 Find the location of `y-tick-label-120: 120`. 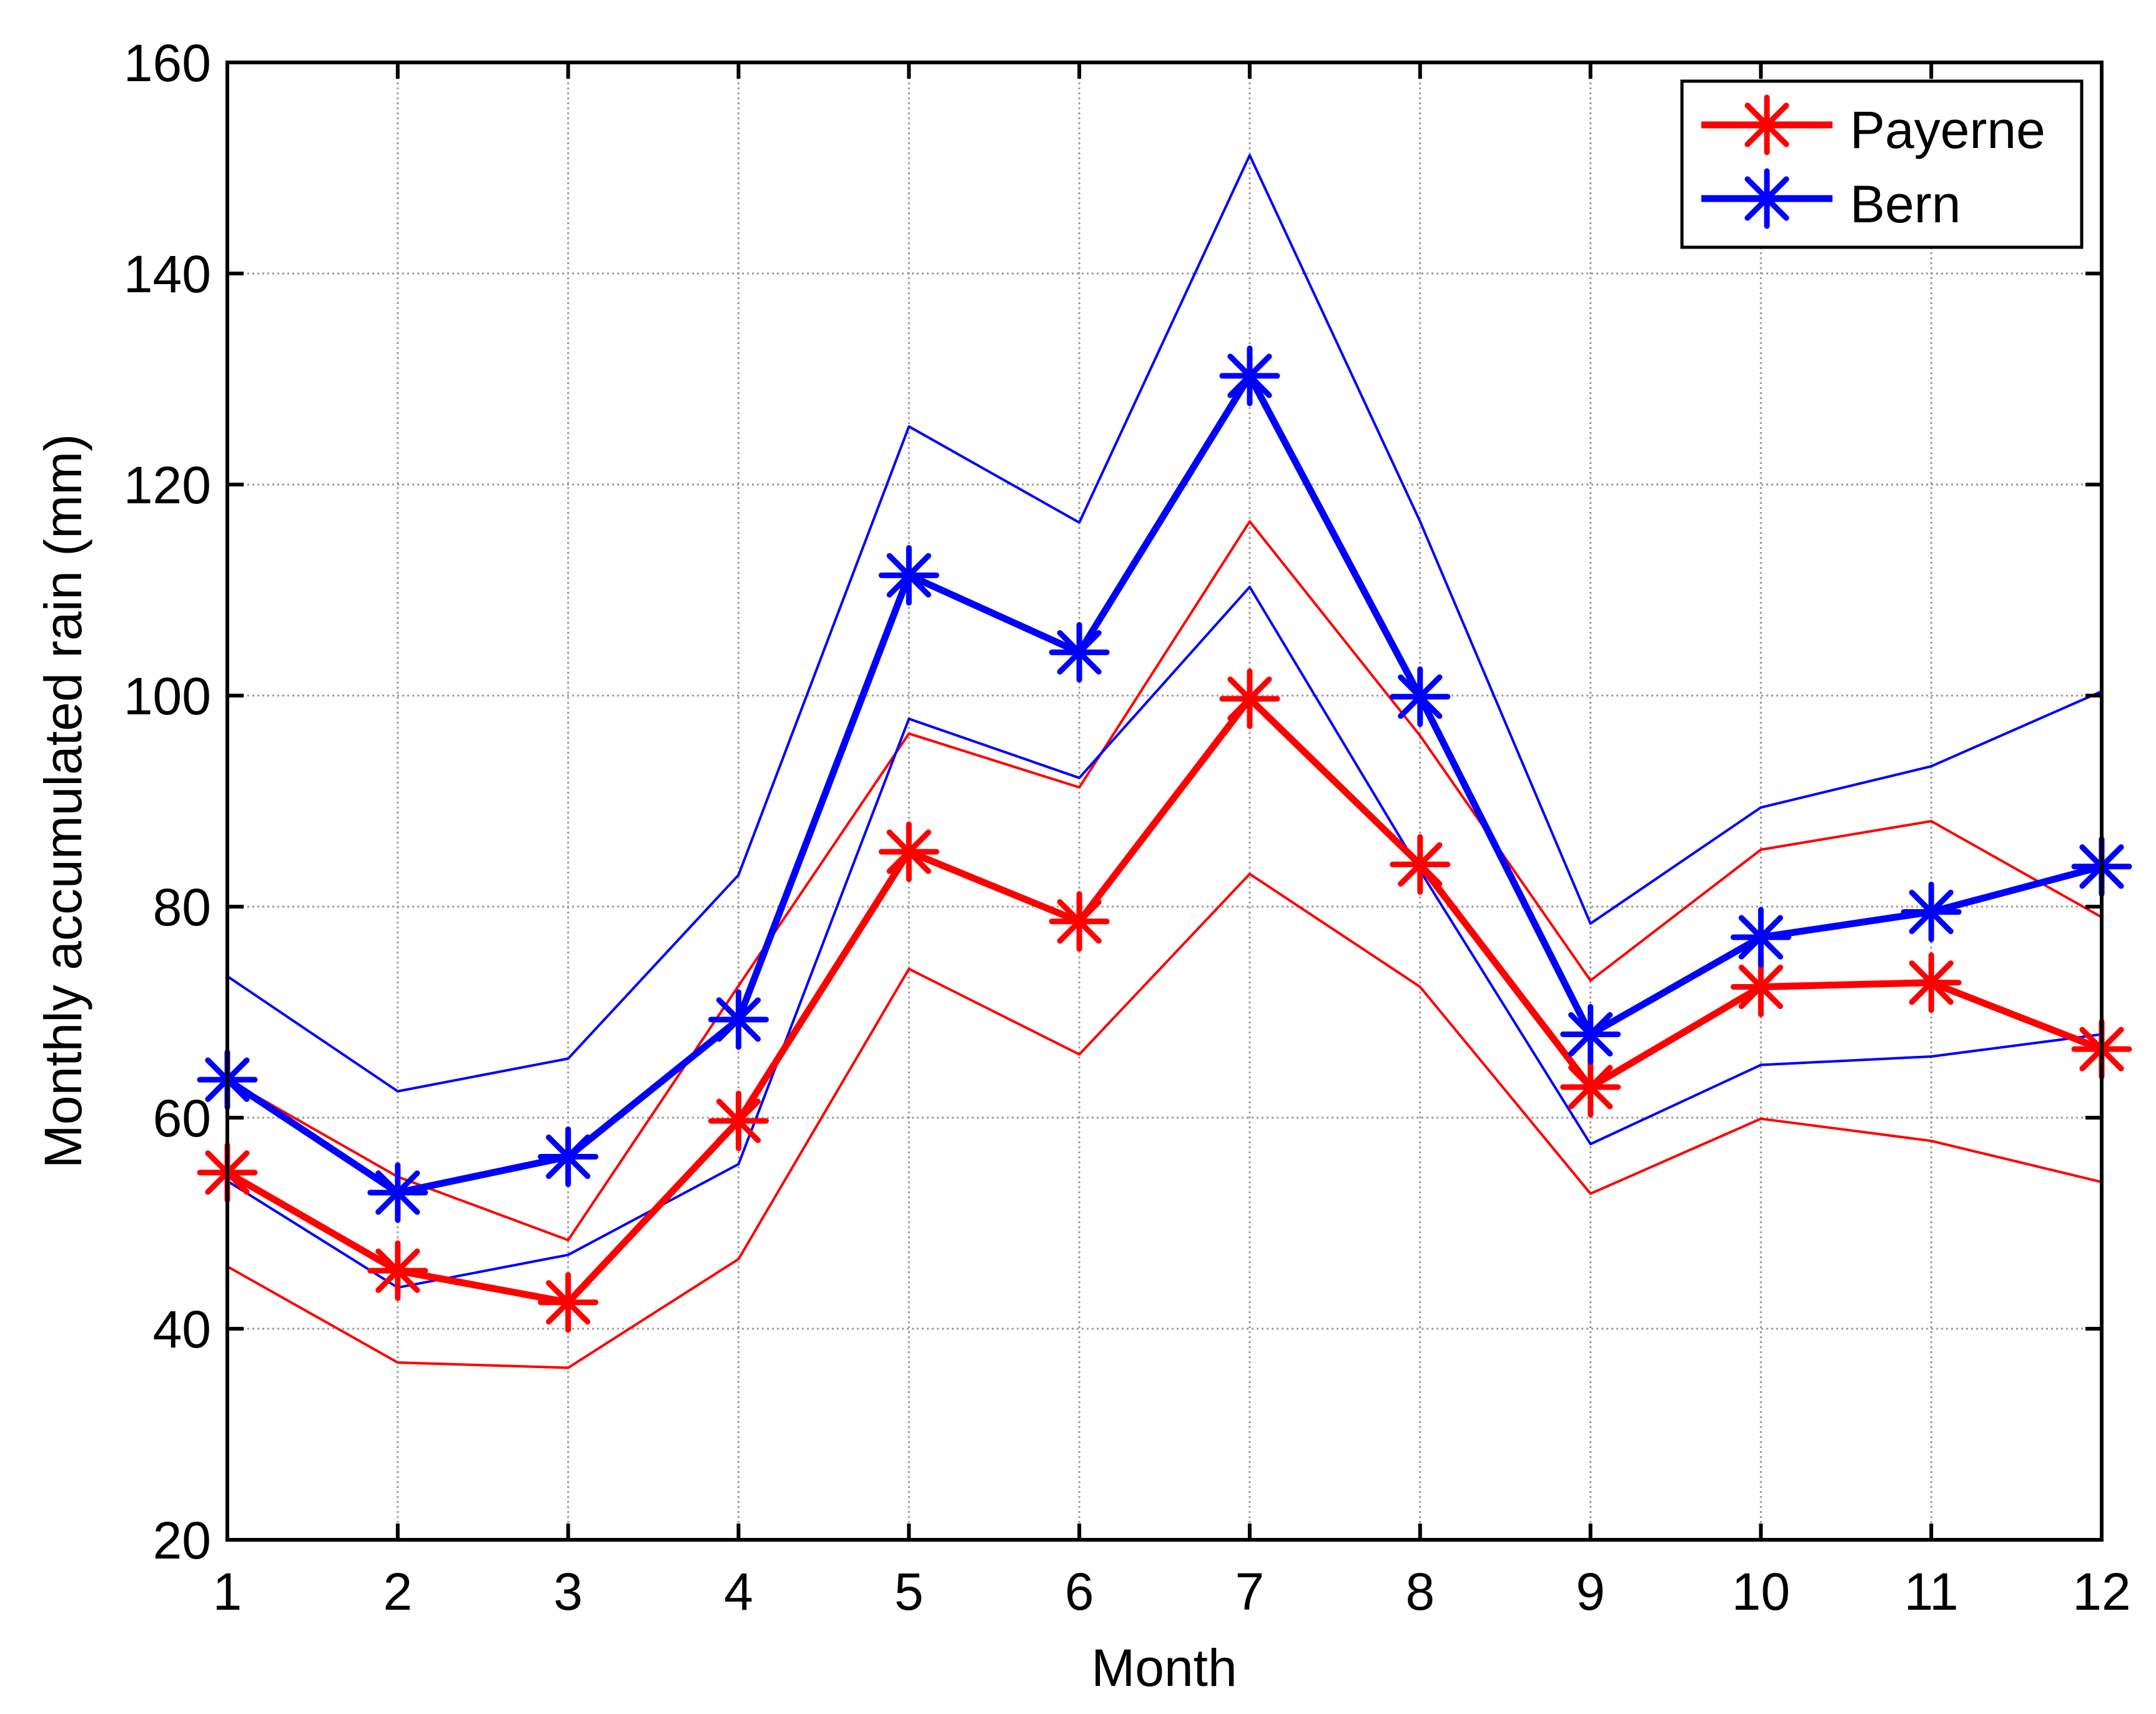

y-tick-label-120: 120 is located at coordinates (167, 485).